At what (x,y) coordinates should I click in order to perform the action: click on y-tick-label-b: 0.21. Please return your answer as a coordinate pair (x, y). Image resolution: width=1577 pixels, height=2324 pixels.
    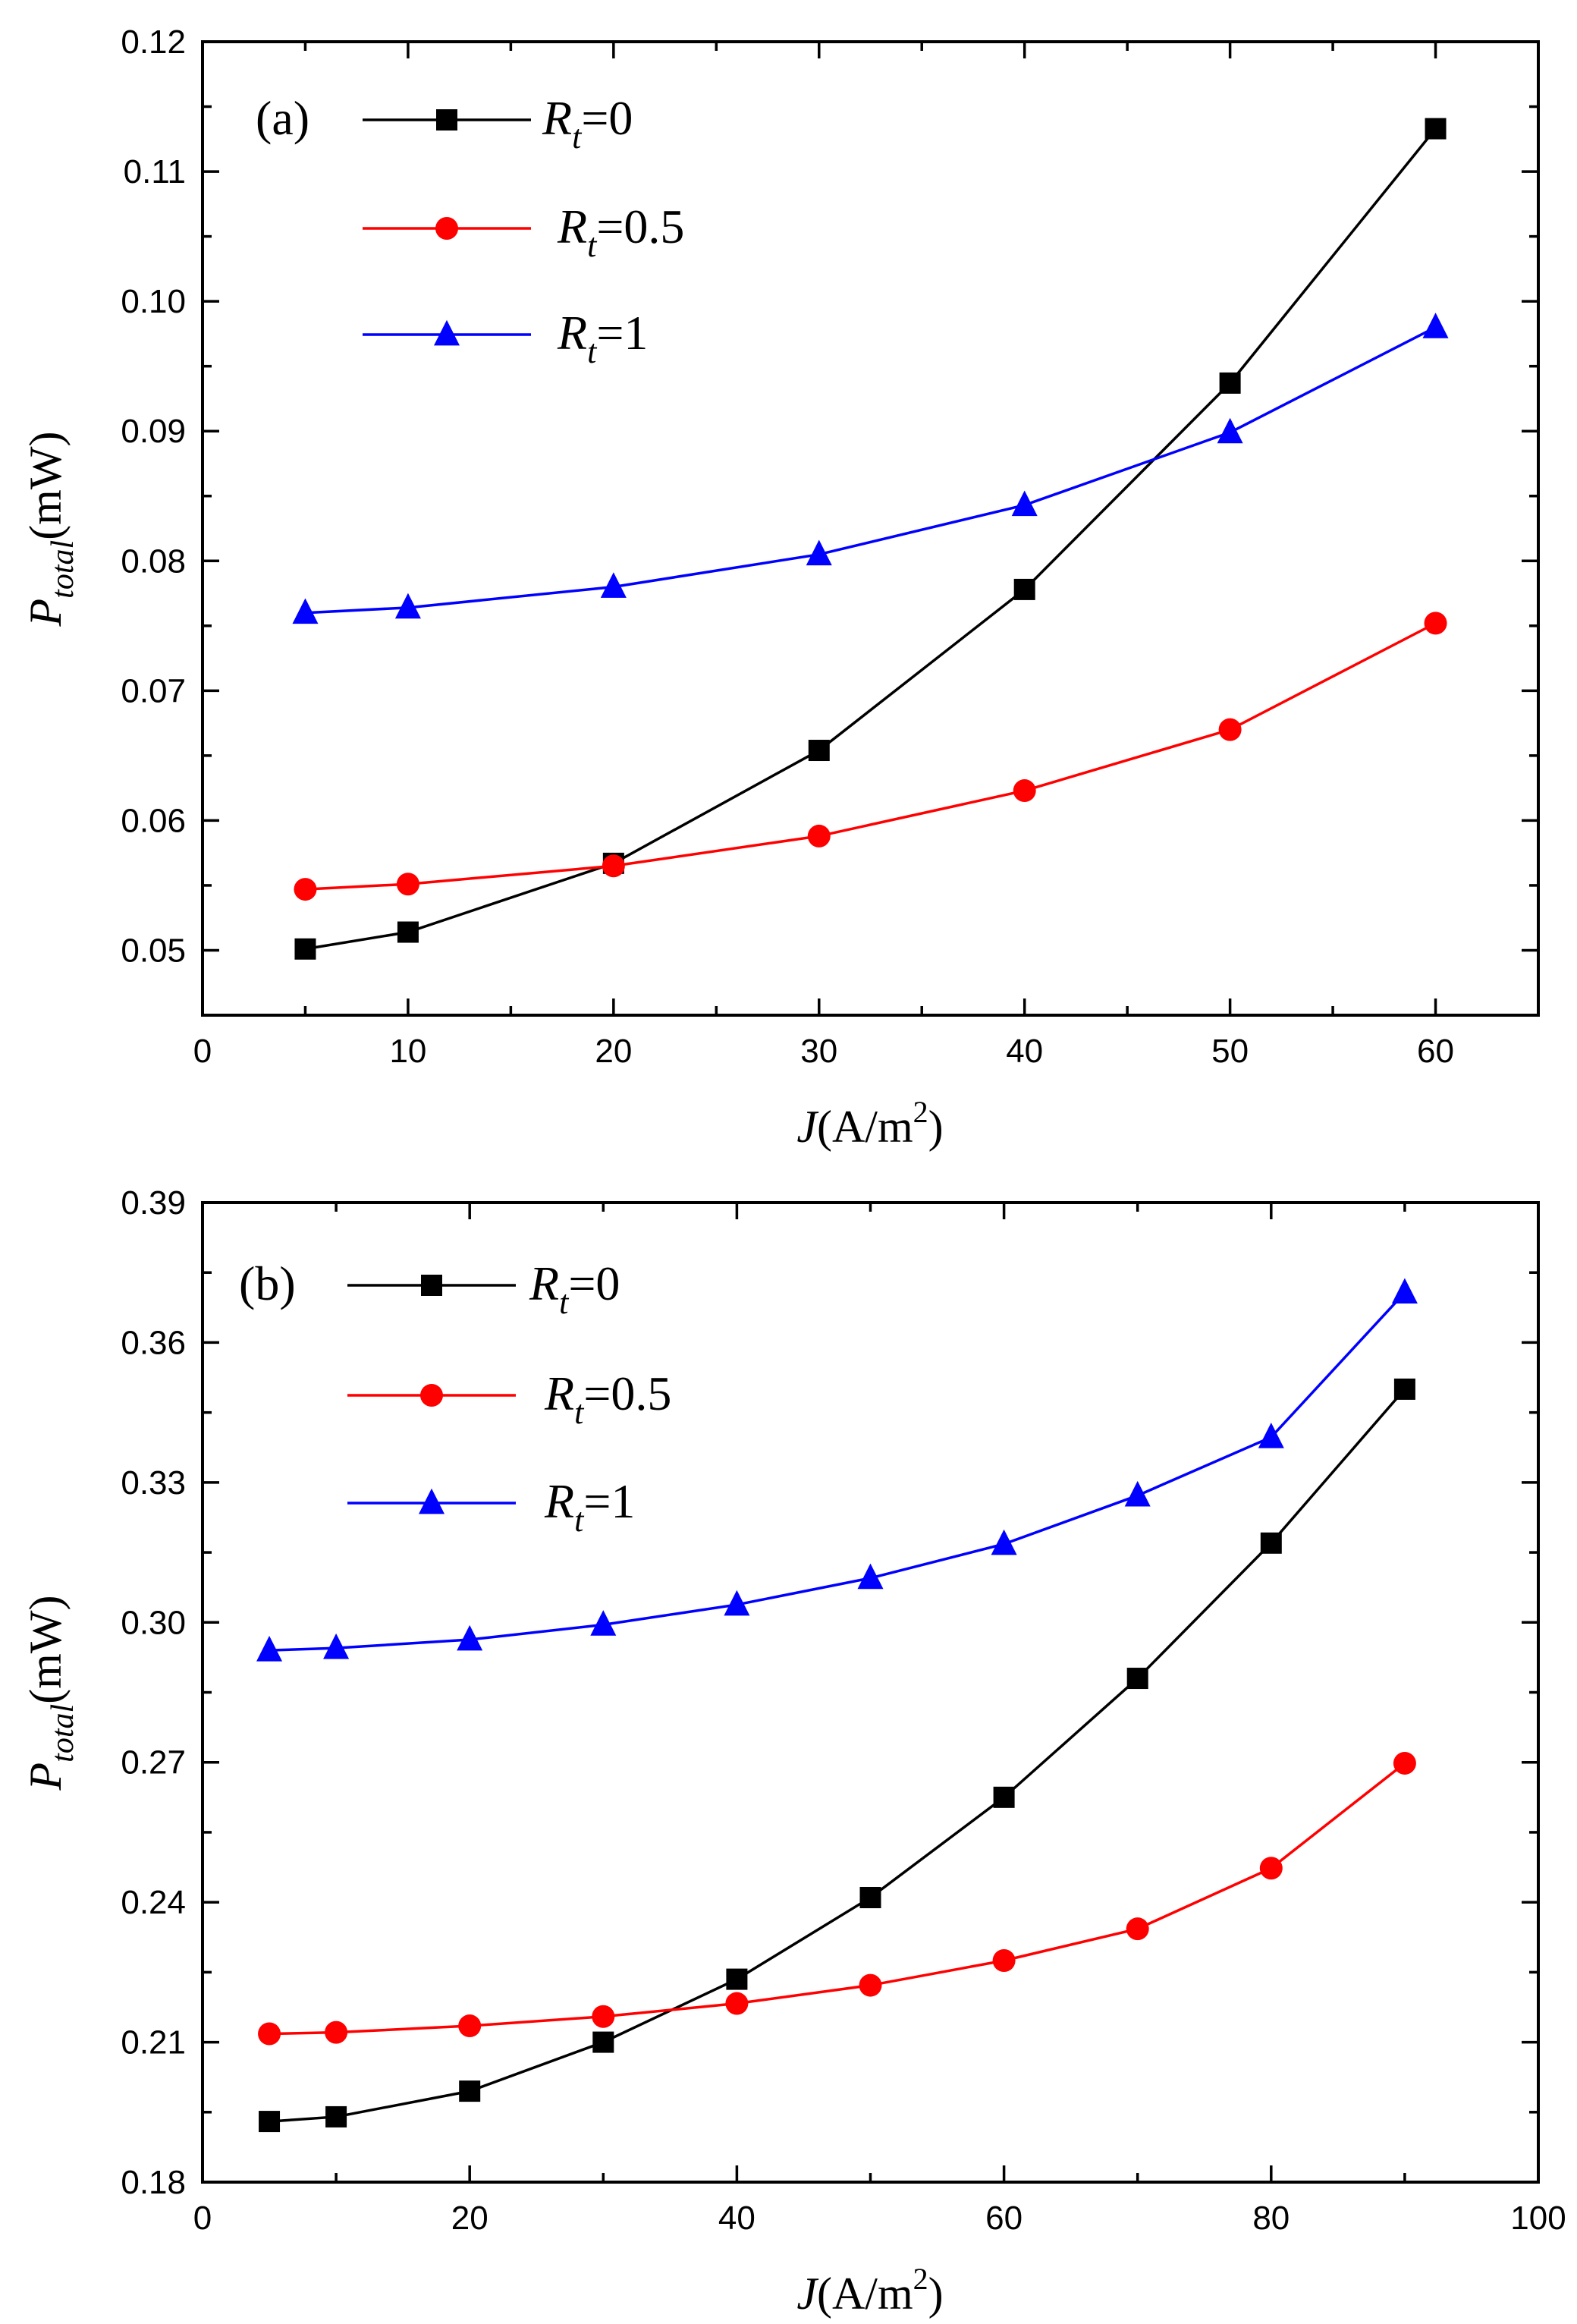
    Looking at the image, I should click on (153, 2042).